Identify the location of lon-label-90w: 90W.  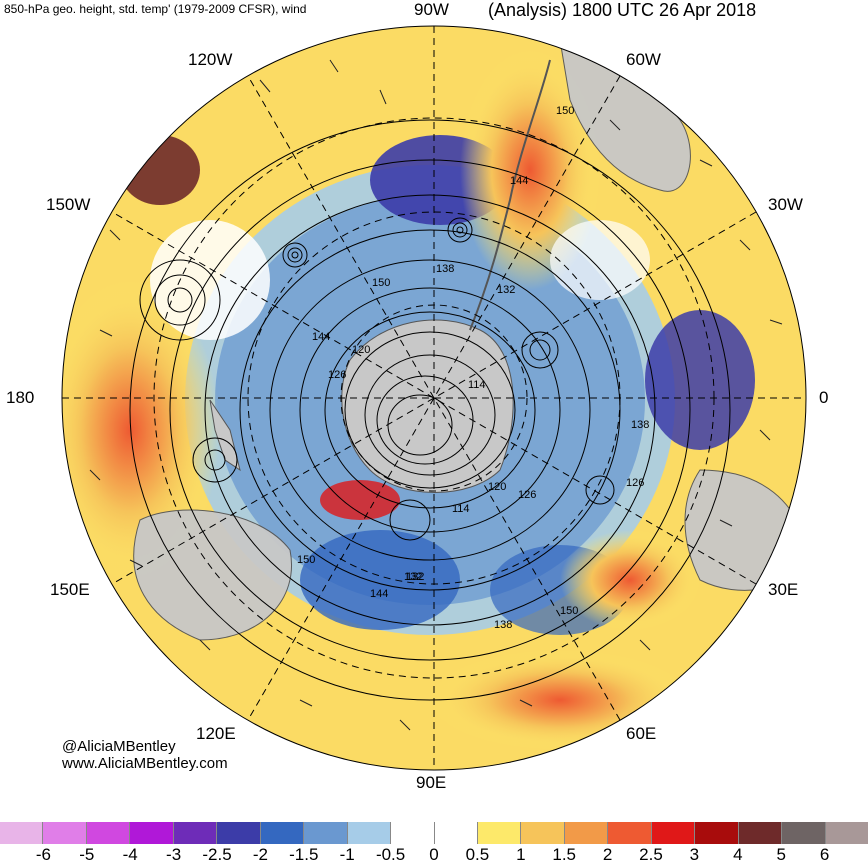
(431, 9).